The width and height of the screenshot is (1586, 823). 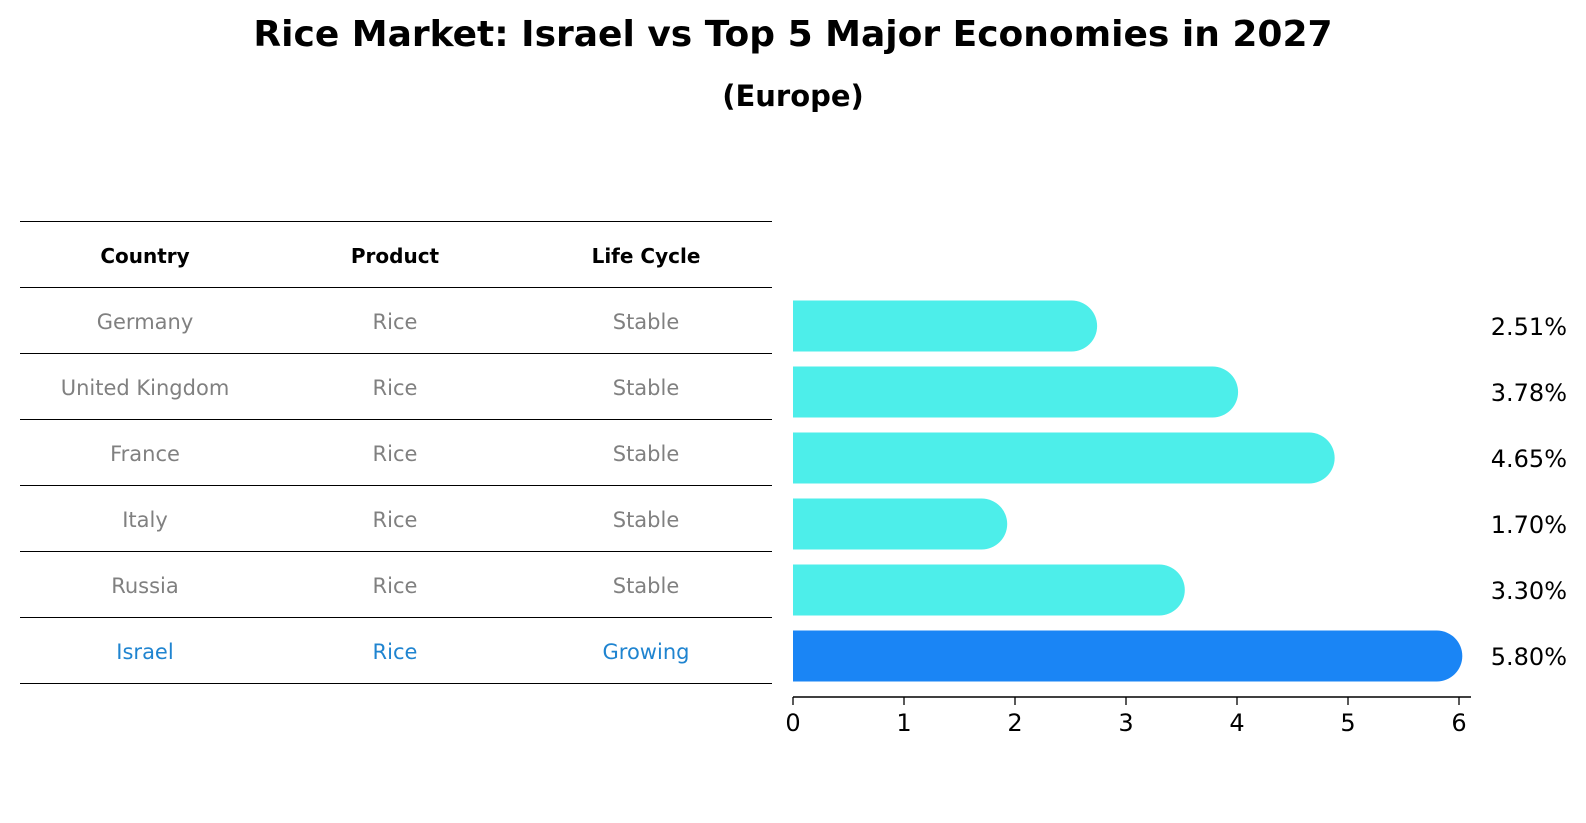 What do you see at coordinates (793, 96) in the screenshot?
I see `chart-subtitle: (Europe)` at bounding box center [793, 96].